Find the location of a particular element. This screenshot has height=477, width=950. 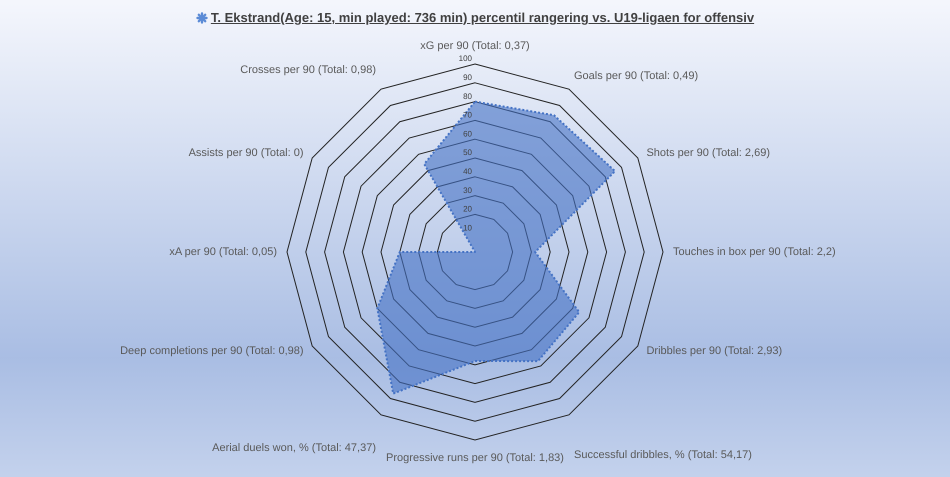

spoke-label: Aerial duels won, % (Total: 47,37) is located at coordinates (294, 448).